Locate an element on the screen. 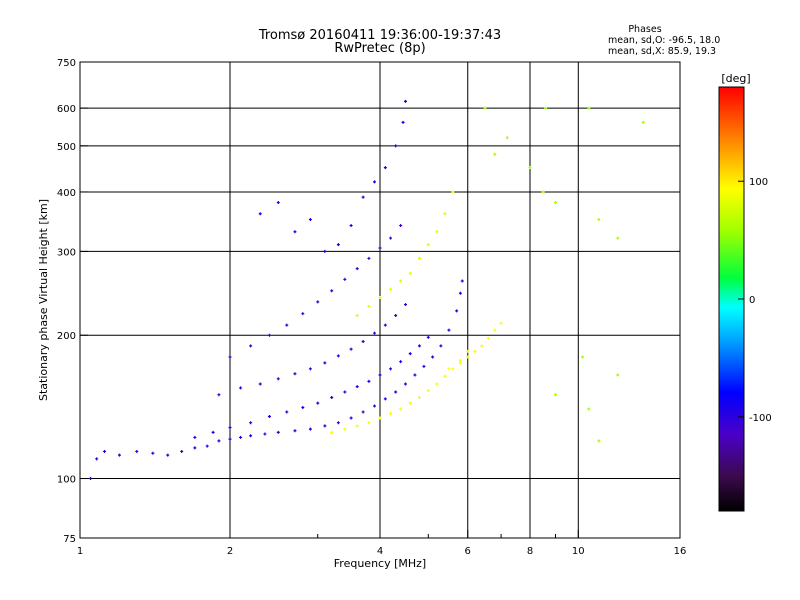  y-tick-label: 300 is located at coordinates (66, 252).